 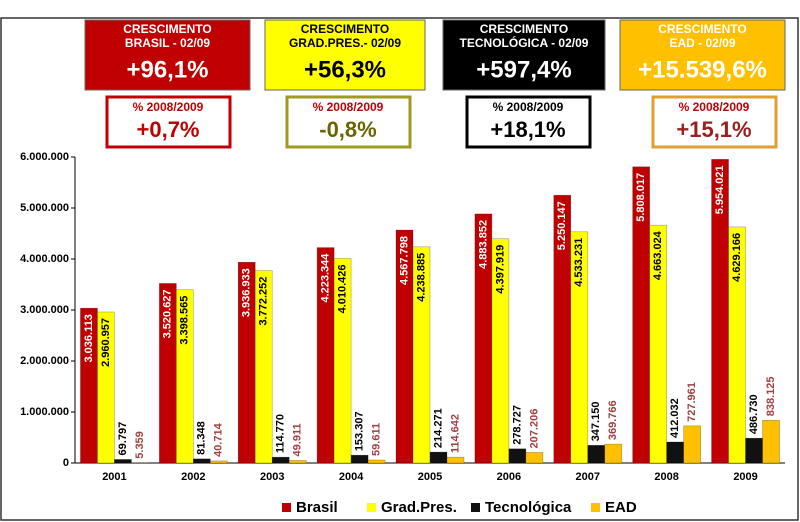 What do you see at coordinates (430, 477) in the screenshot?
I see `x-tick-label: 2005` at bounding box center [430, 477].